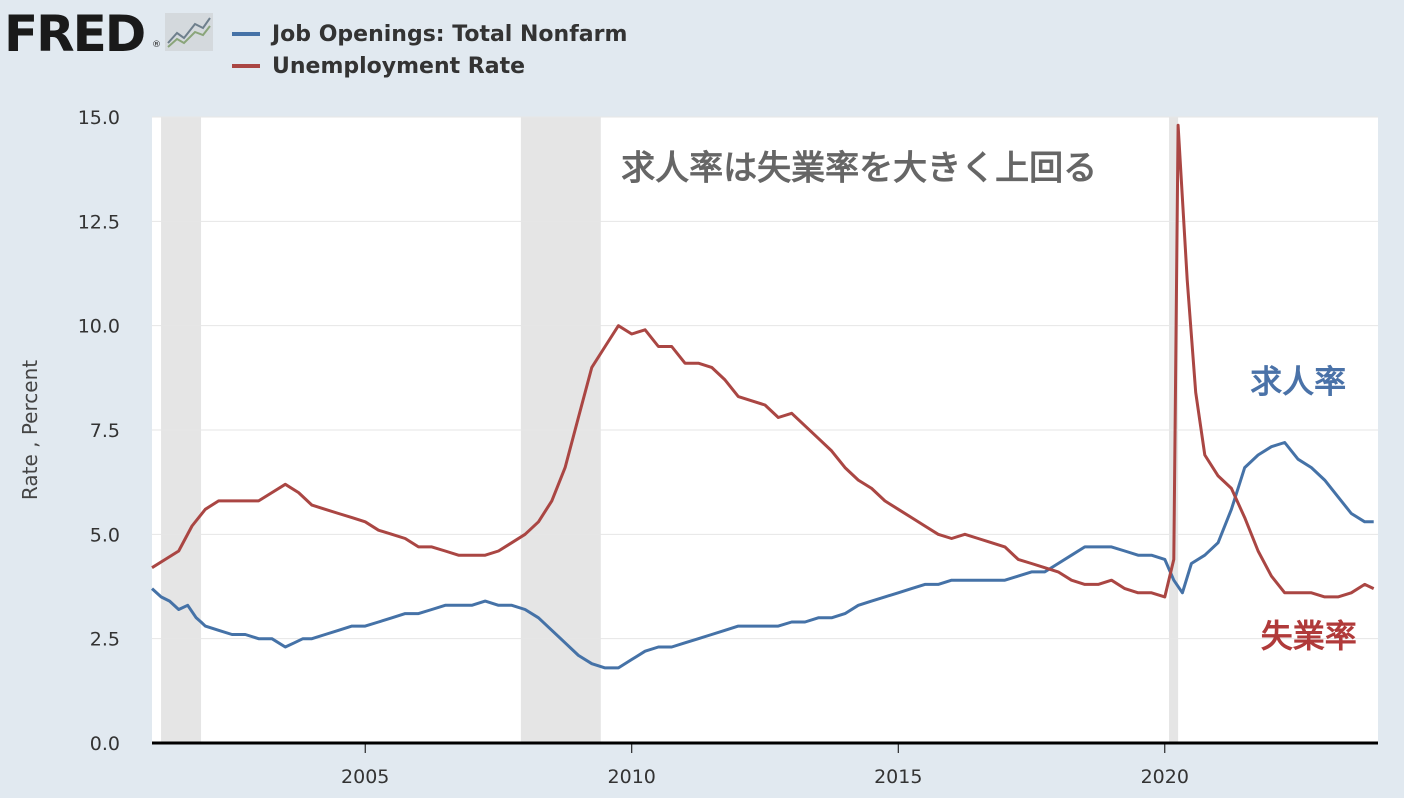 Image resolution: width=1404 pixels, height=798 pixels. Describe the element at coordinates (30, 430) in the screenshot. I see `y-axis-title: Rate , Percent` at that location.